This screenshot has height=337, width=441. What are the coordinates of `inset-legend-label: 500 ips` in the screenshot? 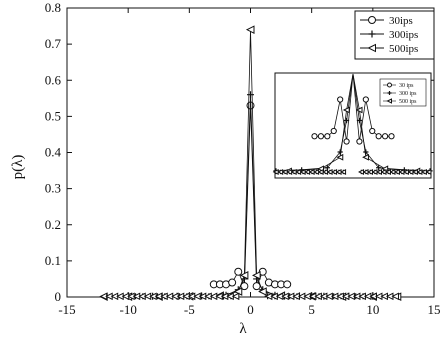 It's located at (408, 102).